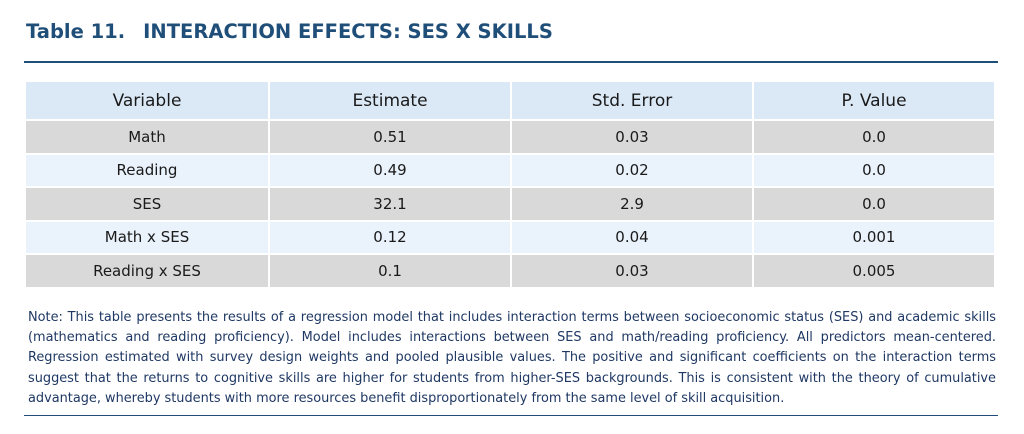  I want to click on title-underline, so click(511, 62).